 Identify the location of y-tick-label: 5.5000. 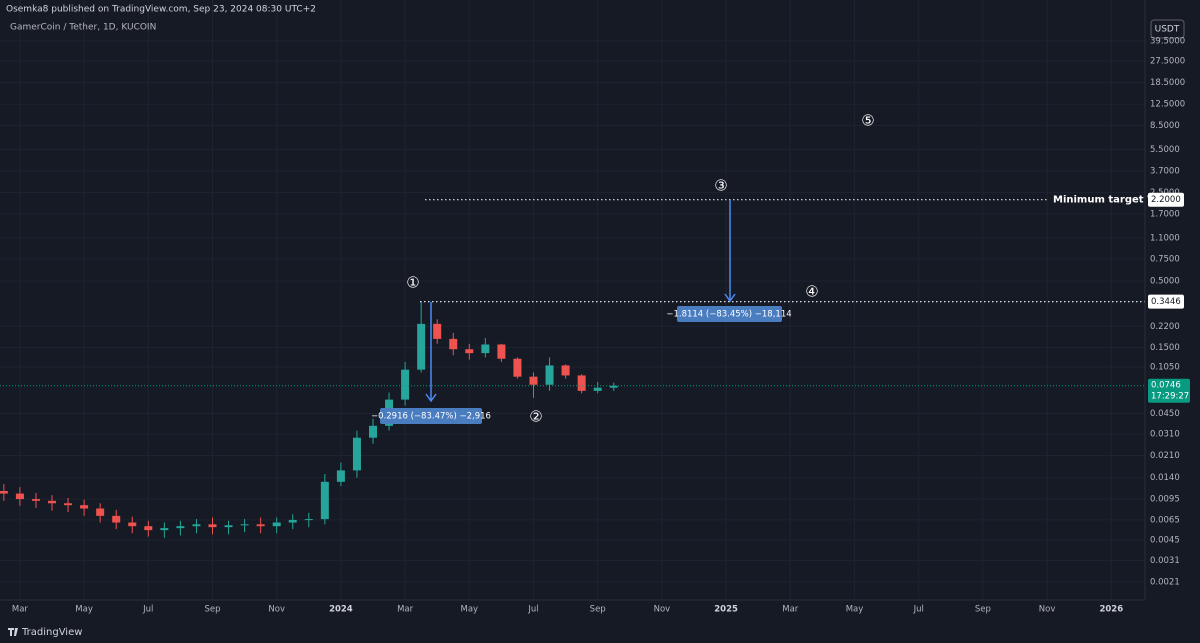
(1165, 150).